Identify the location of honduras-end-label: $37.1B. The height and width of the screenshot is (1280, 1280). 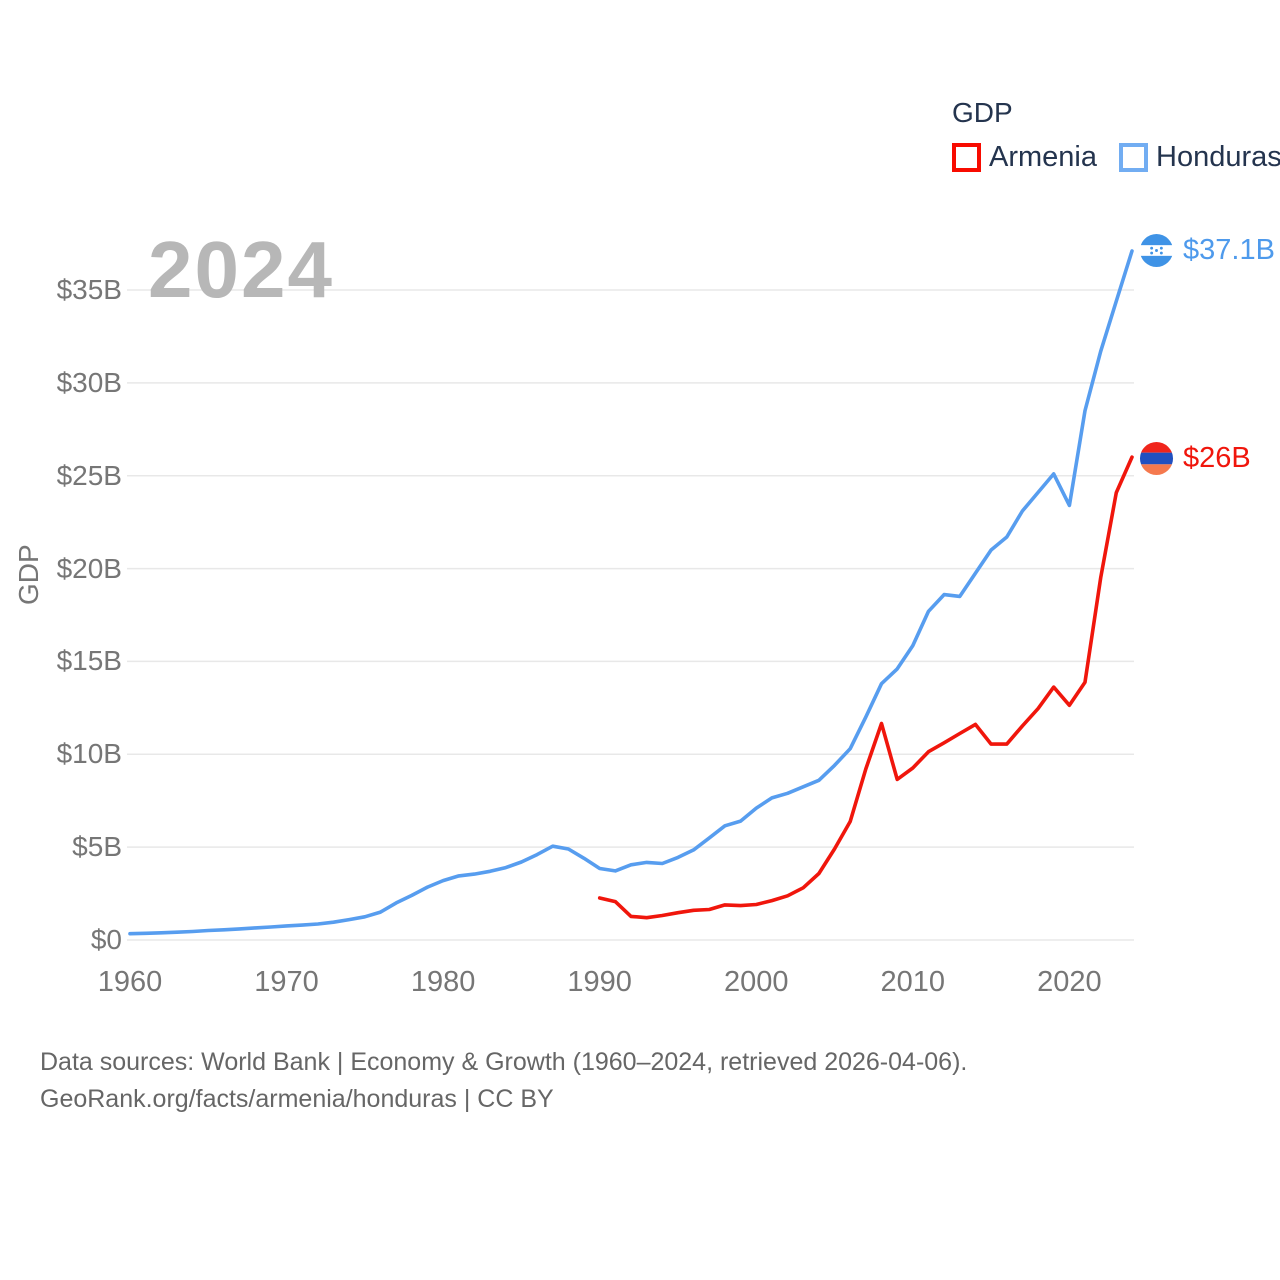
(1207, 250).